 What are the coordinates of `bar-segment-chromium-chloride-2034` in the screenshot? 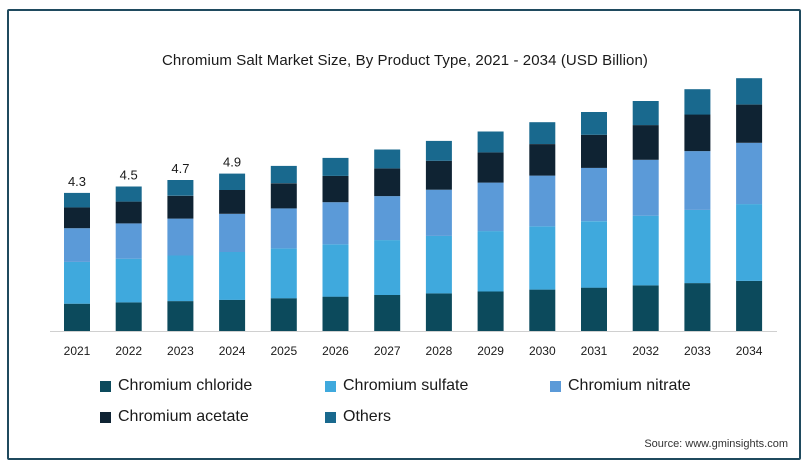 It's located at (749, 305).